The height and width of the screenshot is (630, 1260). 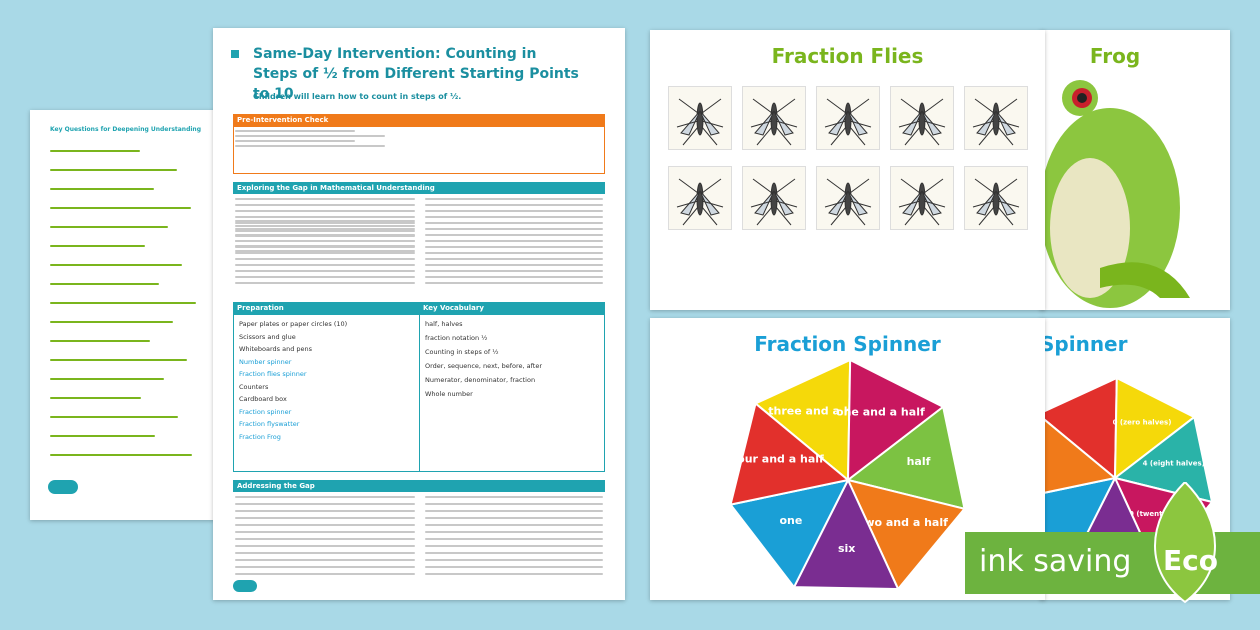 I want to click on segment-label: three and a half, so click(x=817, y=411).